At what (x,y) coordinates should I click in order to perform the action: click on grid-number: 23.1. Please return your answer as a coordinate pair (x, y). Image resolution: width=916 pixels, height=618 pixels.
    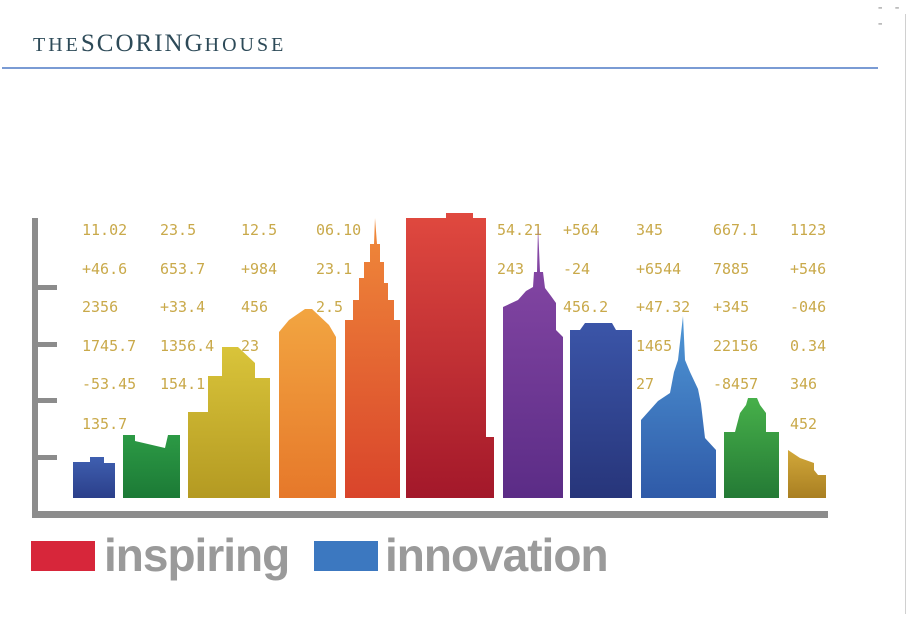
    Looking at the image, I should click on (334, 269).